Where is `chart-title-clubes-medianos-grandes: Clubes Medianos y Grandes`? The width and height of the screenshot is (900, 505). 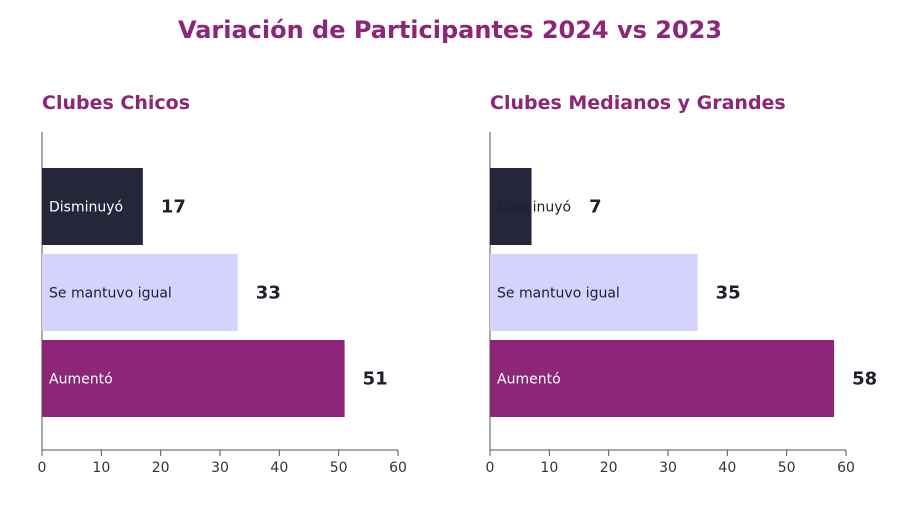 chart-title-clubes-medianos-grandes: Clubes Medianos y Grandes is located at coordinates (638, 103).